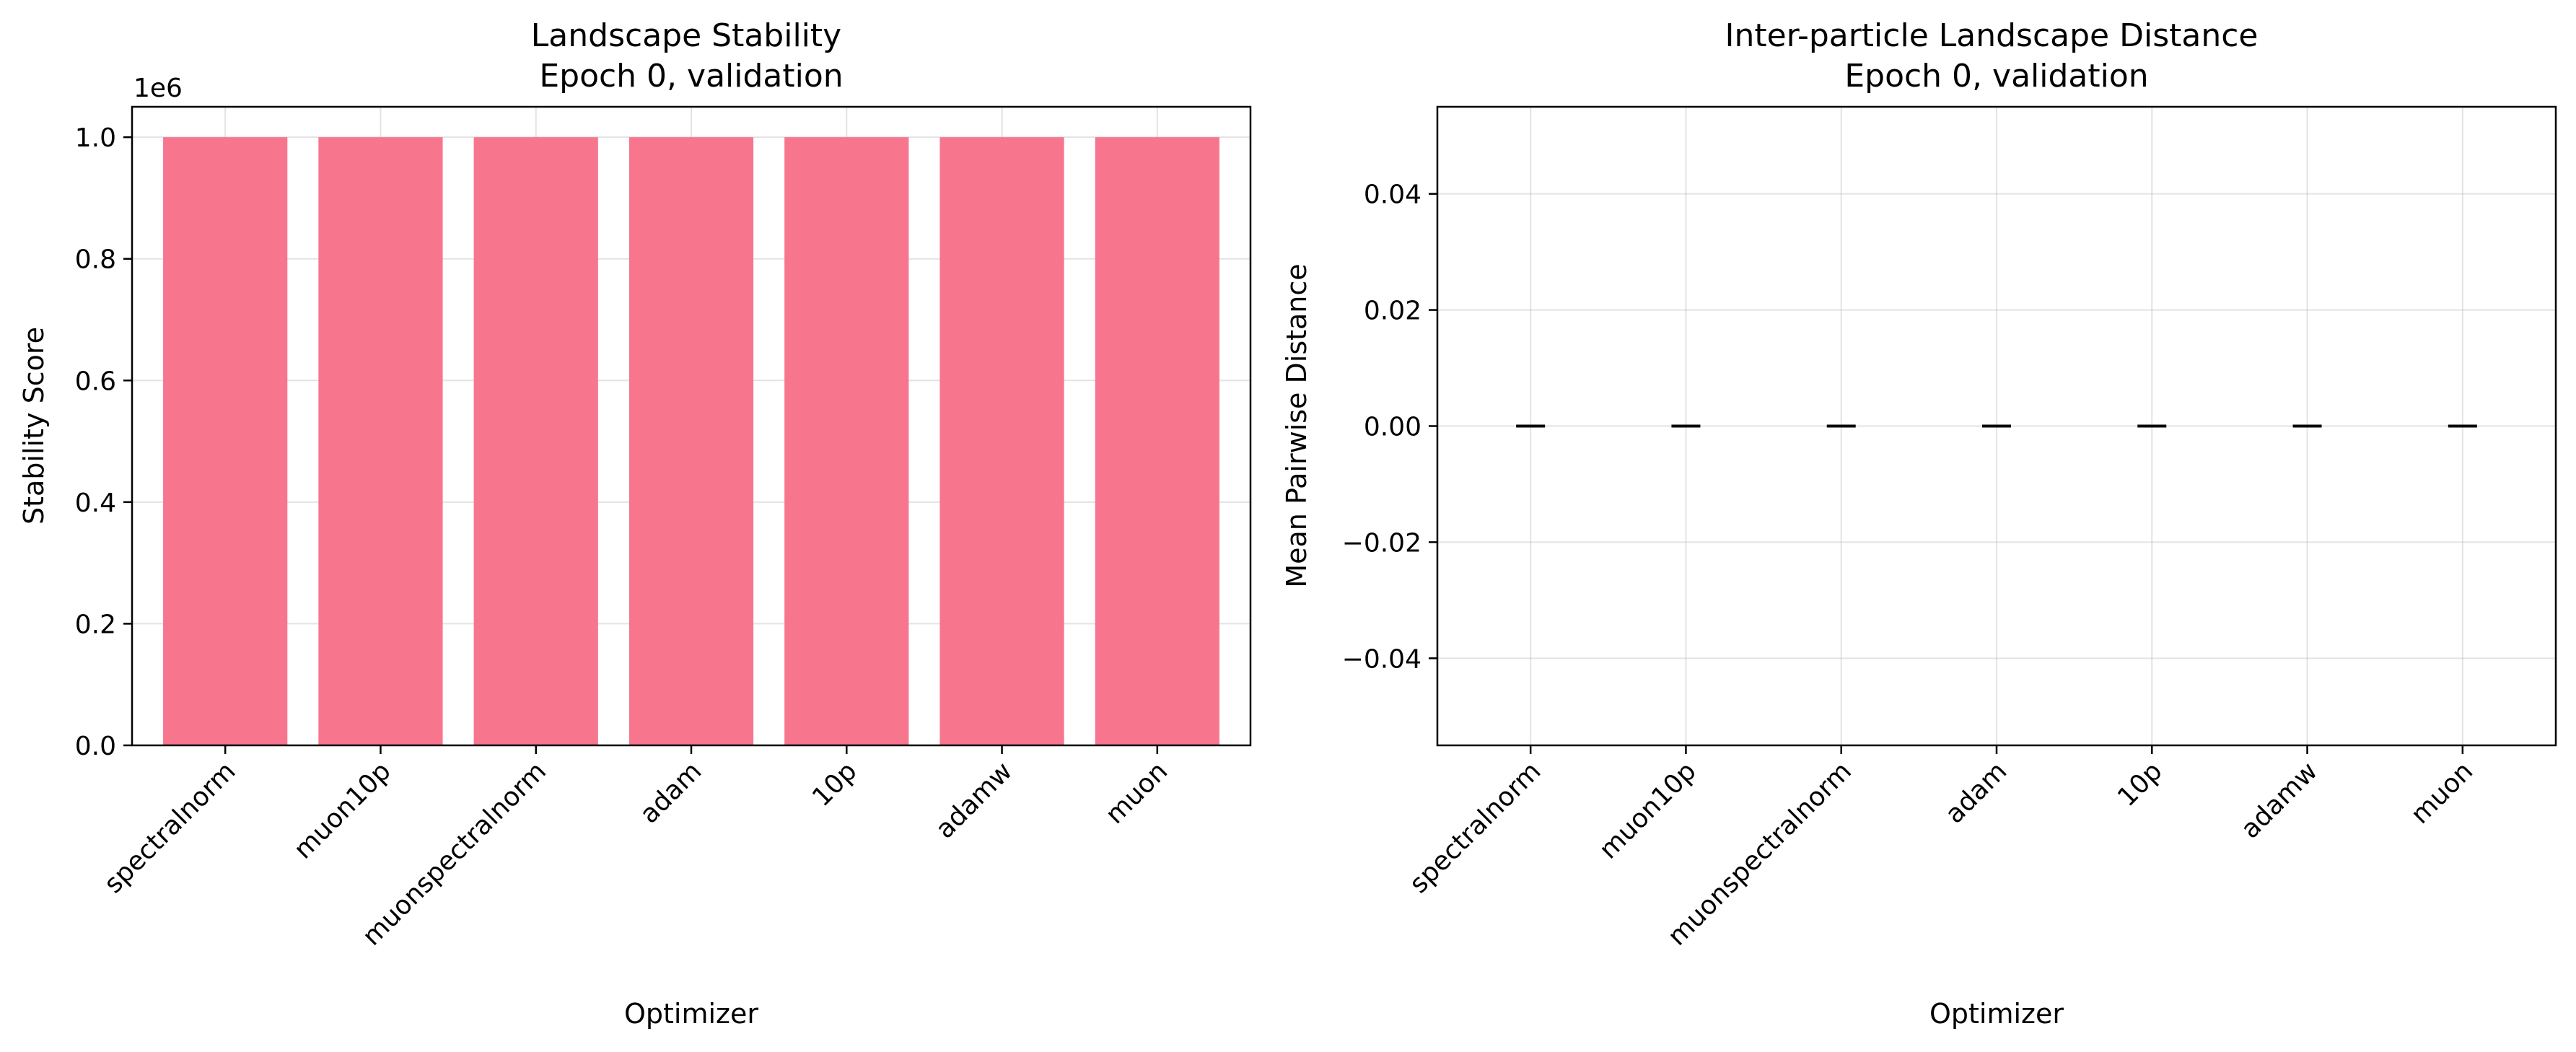  What do you see at coordinates (1381, 659) in the screenshot?
I see `distance-y-tick-label: −0.04` at bounding box center [1381, 659].